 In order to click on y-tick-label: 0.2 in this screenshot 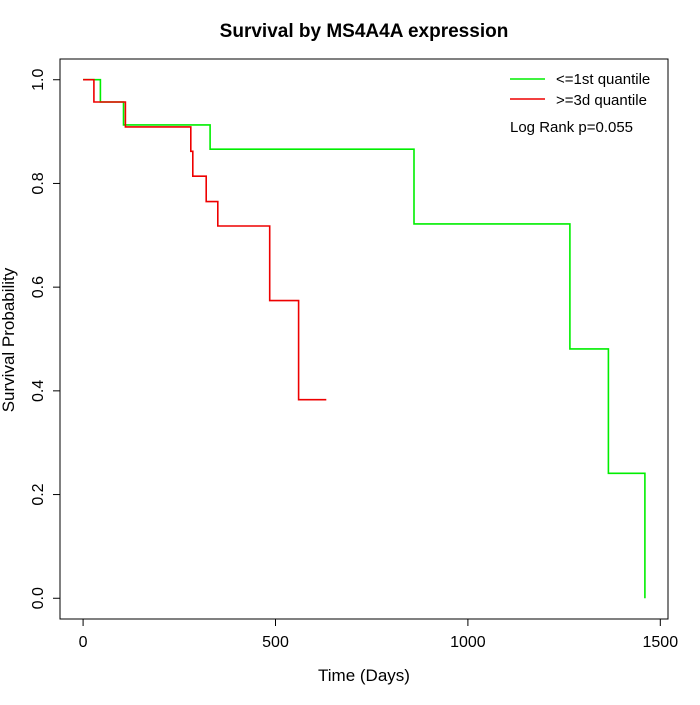, I will do `click(38, 494)`.